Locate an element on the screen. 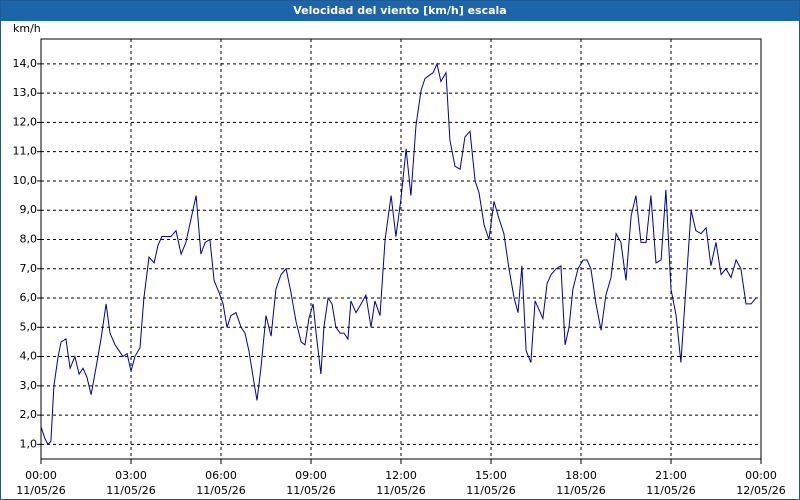 The image size is (800, 500). y-tick-label: 6,0 is located at coordinates (29, 297).